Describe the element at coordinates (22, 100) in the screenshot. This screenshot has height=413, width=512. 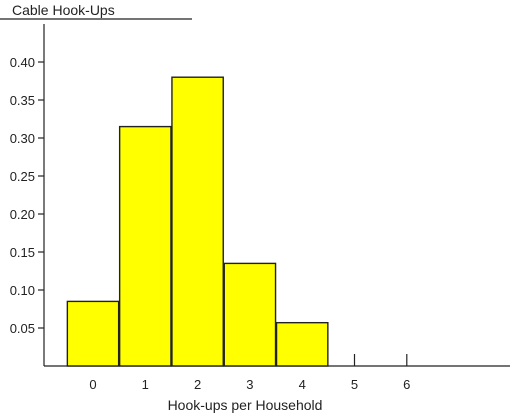
I see `y-tick-label: 0.35` at that location.